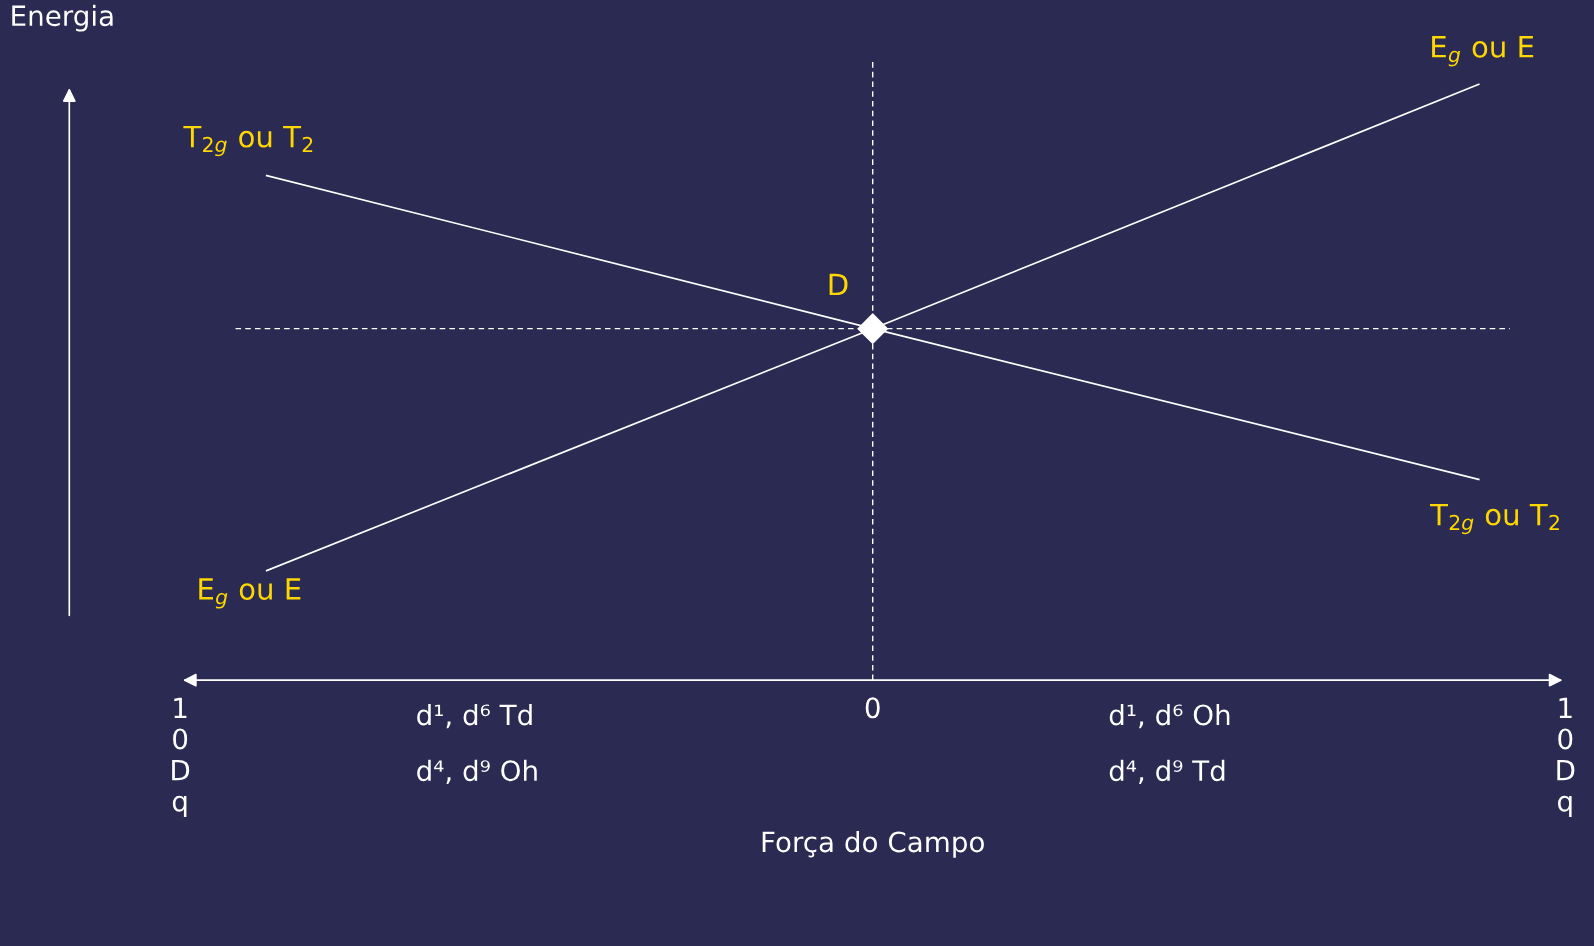 Image resolution: width=1594 pixels, height=946 pixels. Describe the element at coordinates (62, 18) in the screenshot. I see `y-axis-title: Energia` at that location.